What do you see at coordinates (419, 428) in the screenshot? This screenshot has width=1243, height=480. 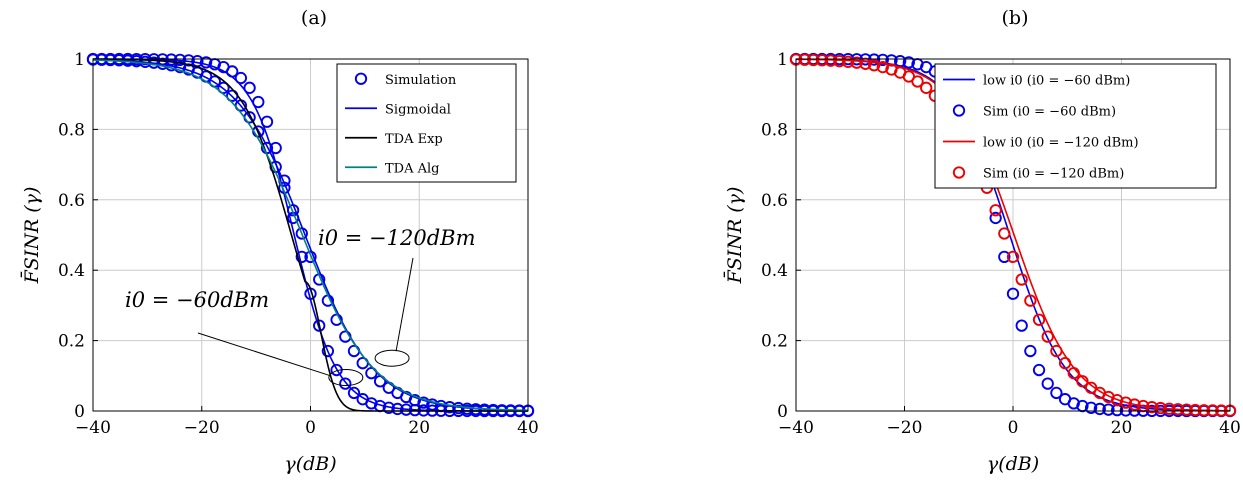 I see `x-tick-label: 20` at bounding box center [419, 428].